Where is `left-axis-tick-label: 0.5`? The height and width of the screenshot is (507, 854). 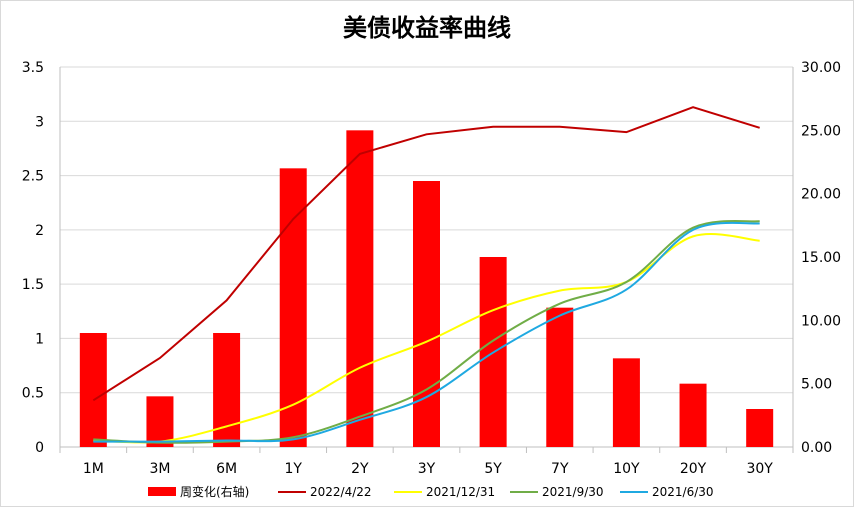 left-axis-tick-label: 0.5 is located at coordinates (33, 394).